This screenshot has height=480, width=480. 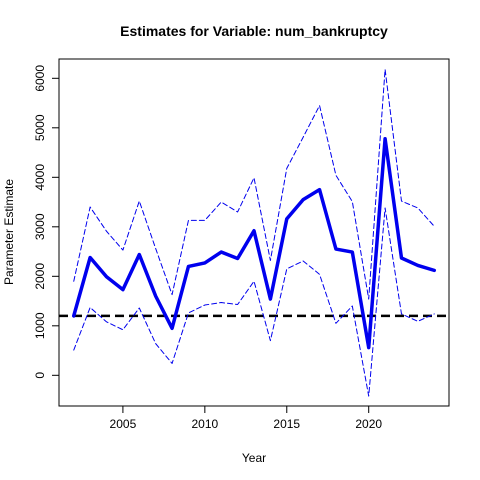 I want to click on y-tick-label: 6000, so click(x=40, y=78).